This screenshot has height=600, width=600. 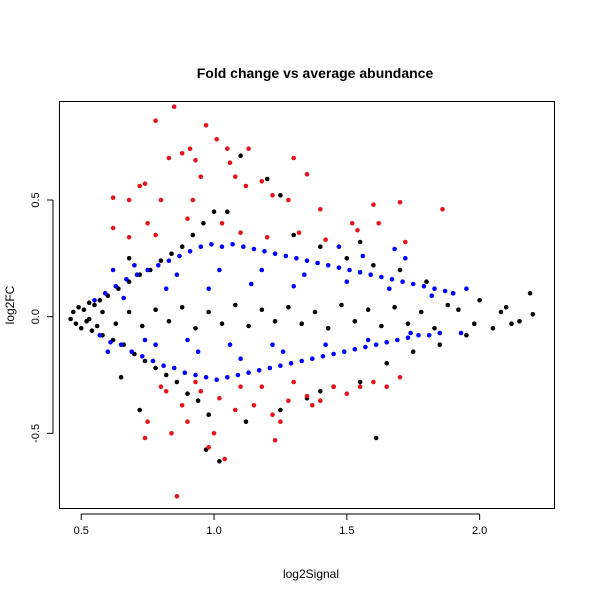 What do you see at coordinates (315, 73) in the screenshot?
I see `chart-title: Fold change vs average abundance` at bounding box center [315, 73].